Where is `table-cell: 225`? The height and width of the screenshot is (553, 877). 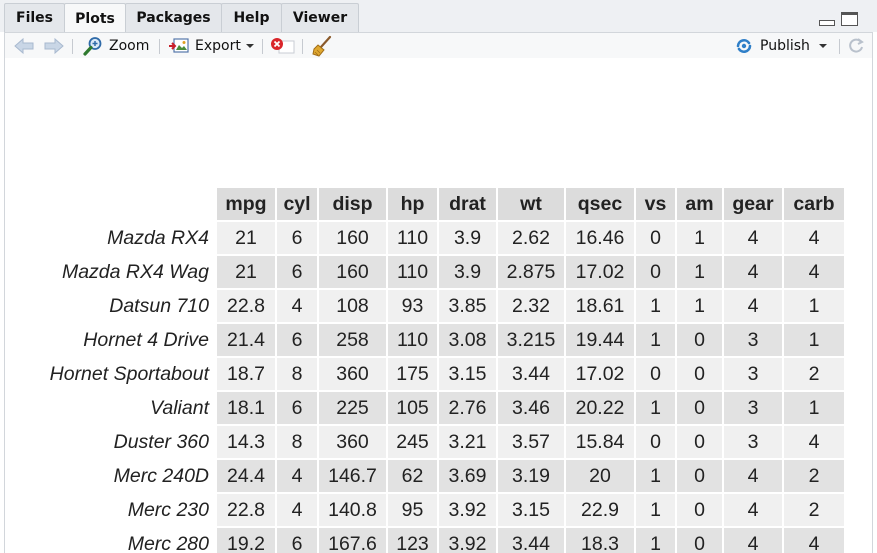 table-cell: 225 is located at coordinates (352, 408).